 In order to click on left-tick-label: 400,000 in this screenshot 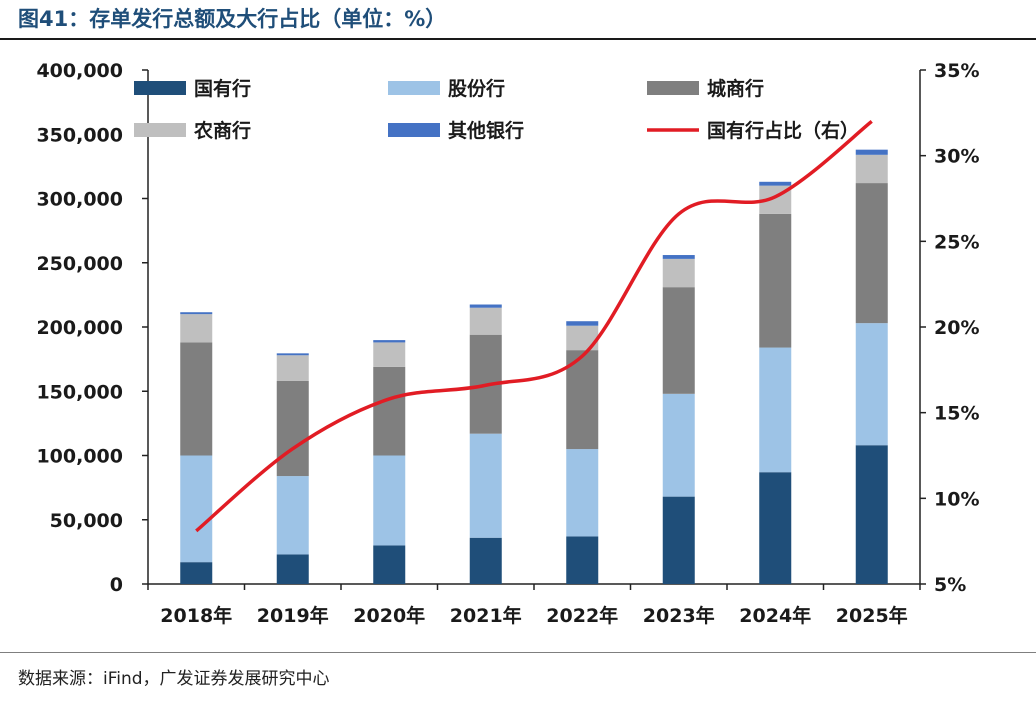, I will do `click(79, 71)`.